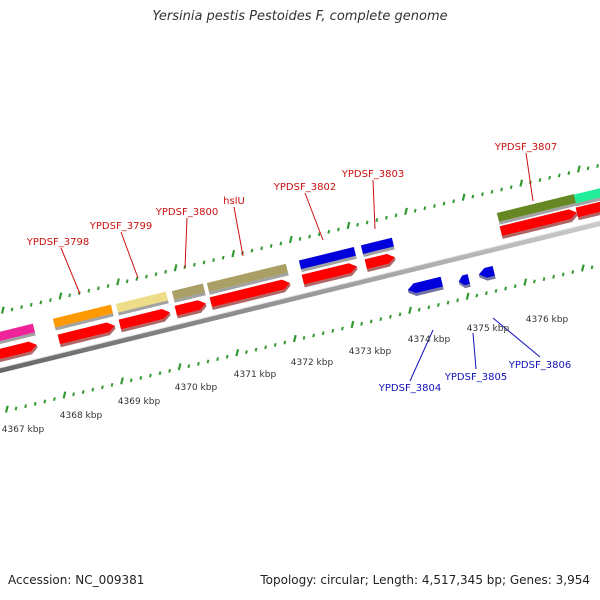 Image resolution: width=600 pixels, height=600 pixels. I want to click on gene-block-4-shadow, so click(249, 283).